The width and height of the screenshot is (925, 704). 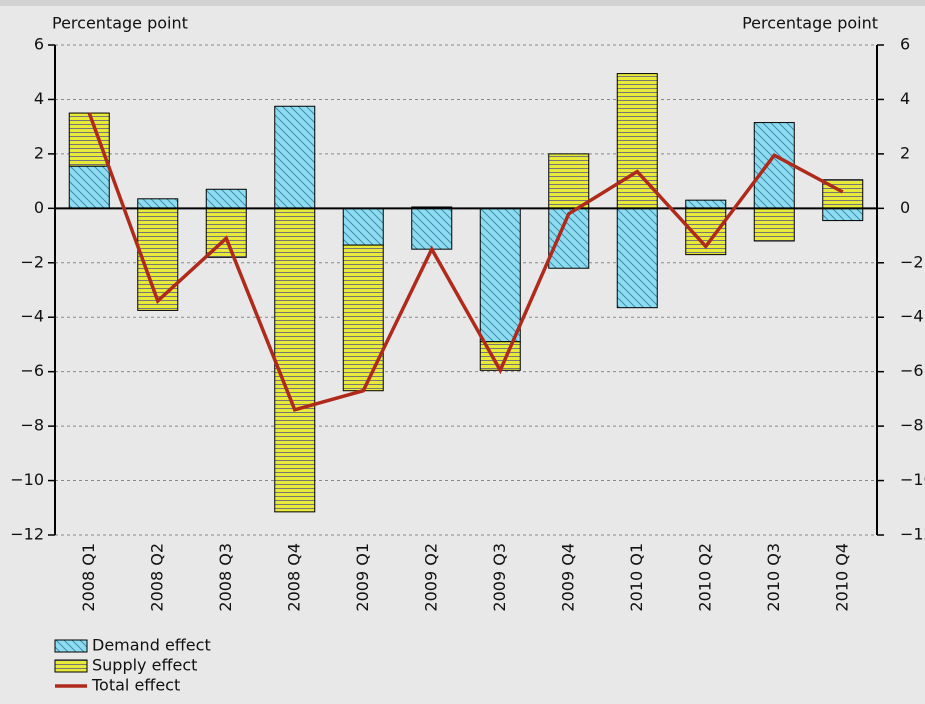 What do you see at coordinates (841, 577) in the screenshot?
I see `x-tick-label: 2010 Q4` at bounding box center [841, 577].